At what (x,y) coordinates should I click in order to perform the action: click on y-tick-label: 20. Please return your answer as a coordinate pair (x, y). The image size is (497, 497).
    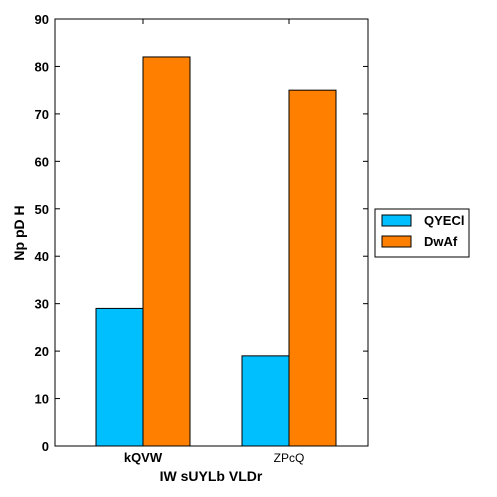
    Looking at the image, I should click on (42, 351).